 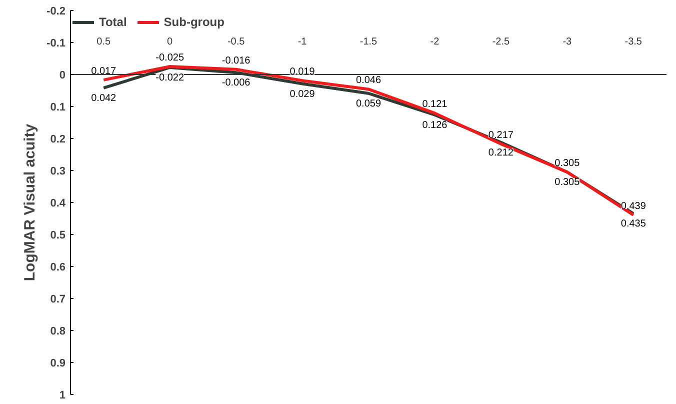 I want to click on data-label: 0.439, so click(x=633, y=206).